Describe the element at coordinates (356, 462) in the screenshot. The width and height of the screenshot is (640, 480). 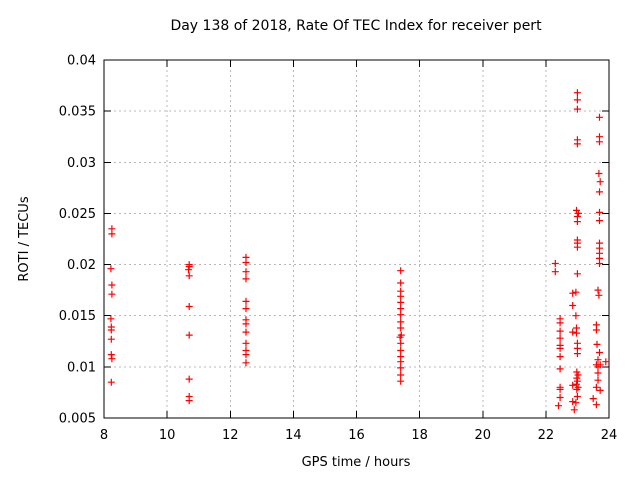
I see `x-axis-label: GPS time / hours` at that location.